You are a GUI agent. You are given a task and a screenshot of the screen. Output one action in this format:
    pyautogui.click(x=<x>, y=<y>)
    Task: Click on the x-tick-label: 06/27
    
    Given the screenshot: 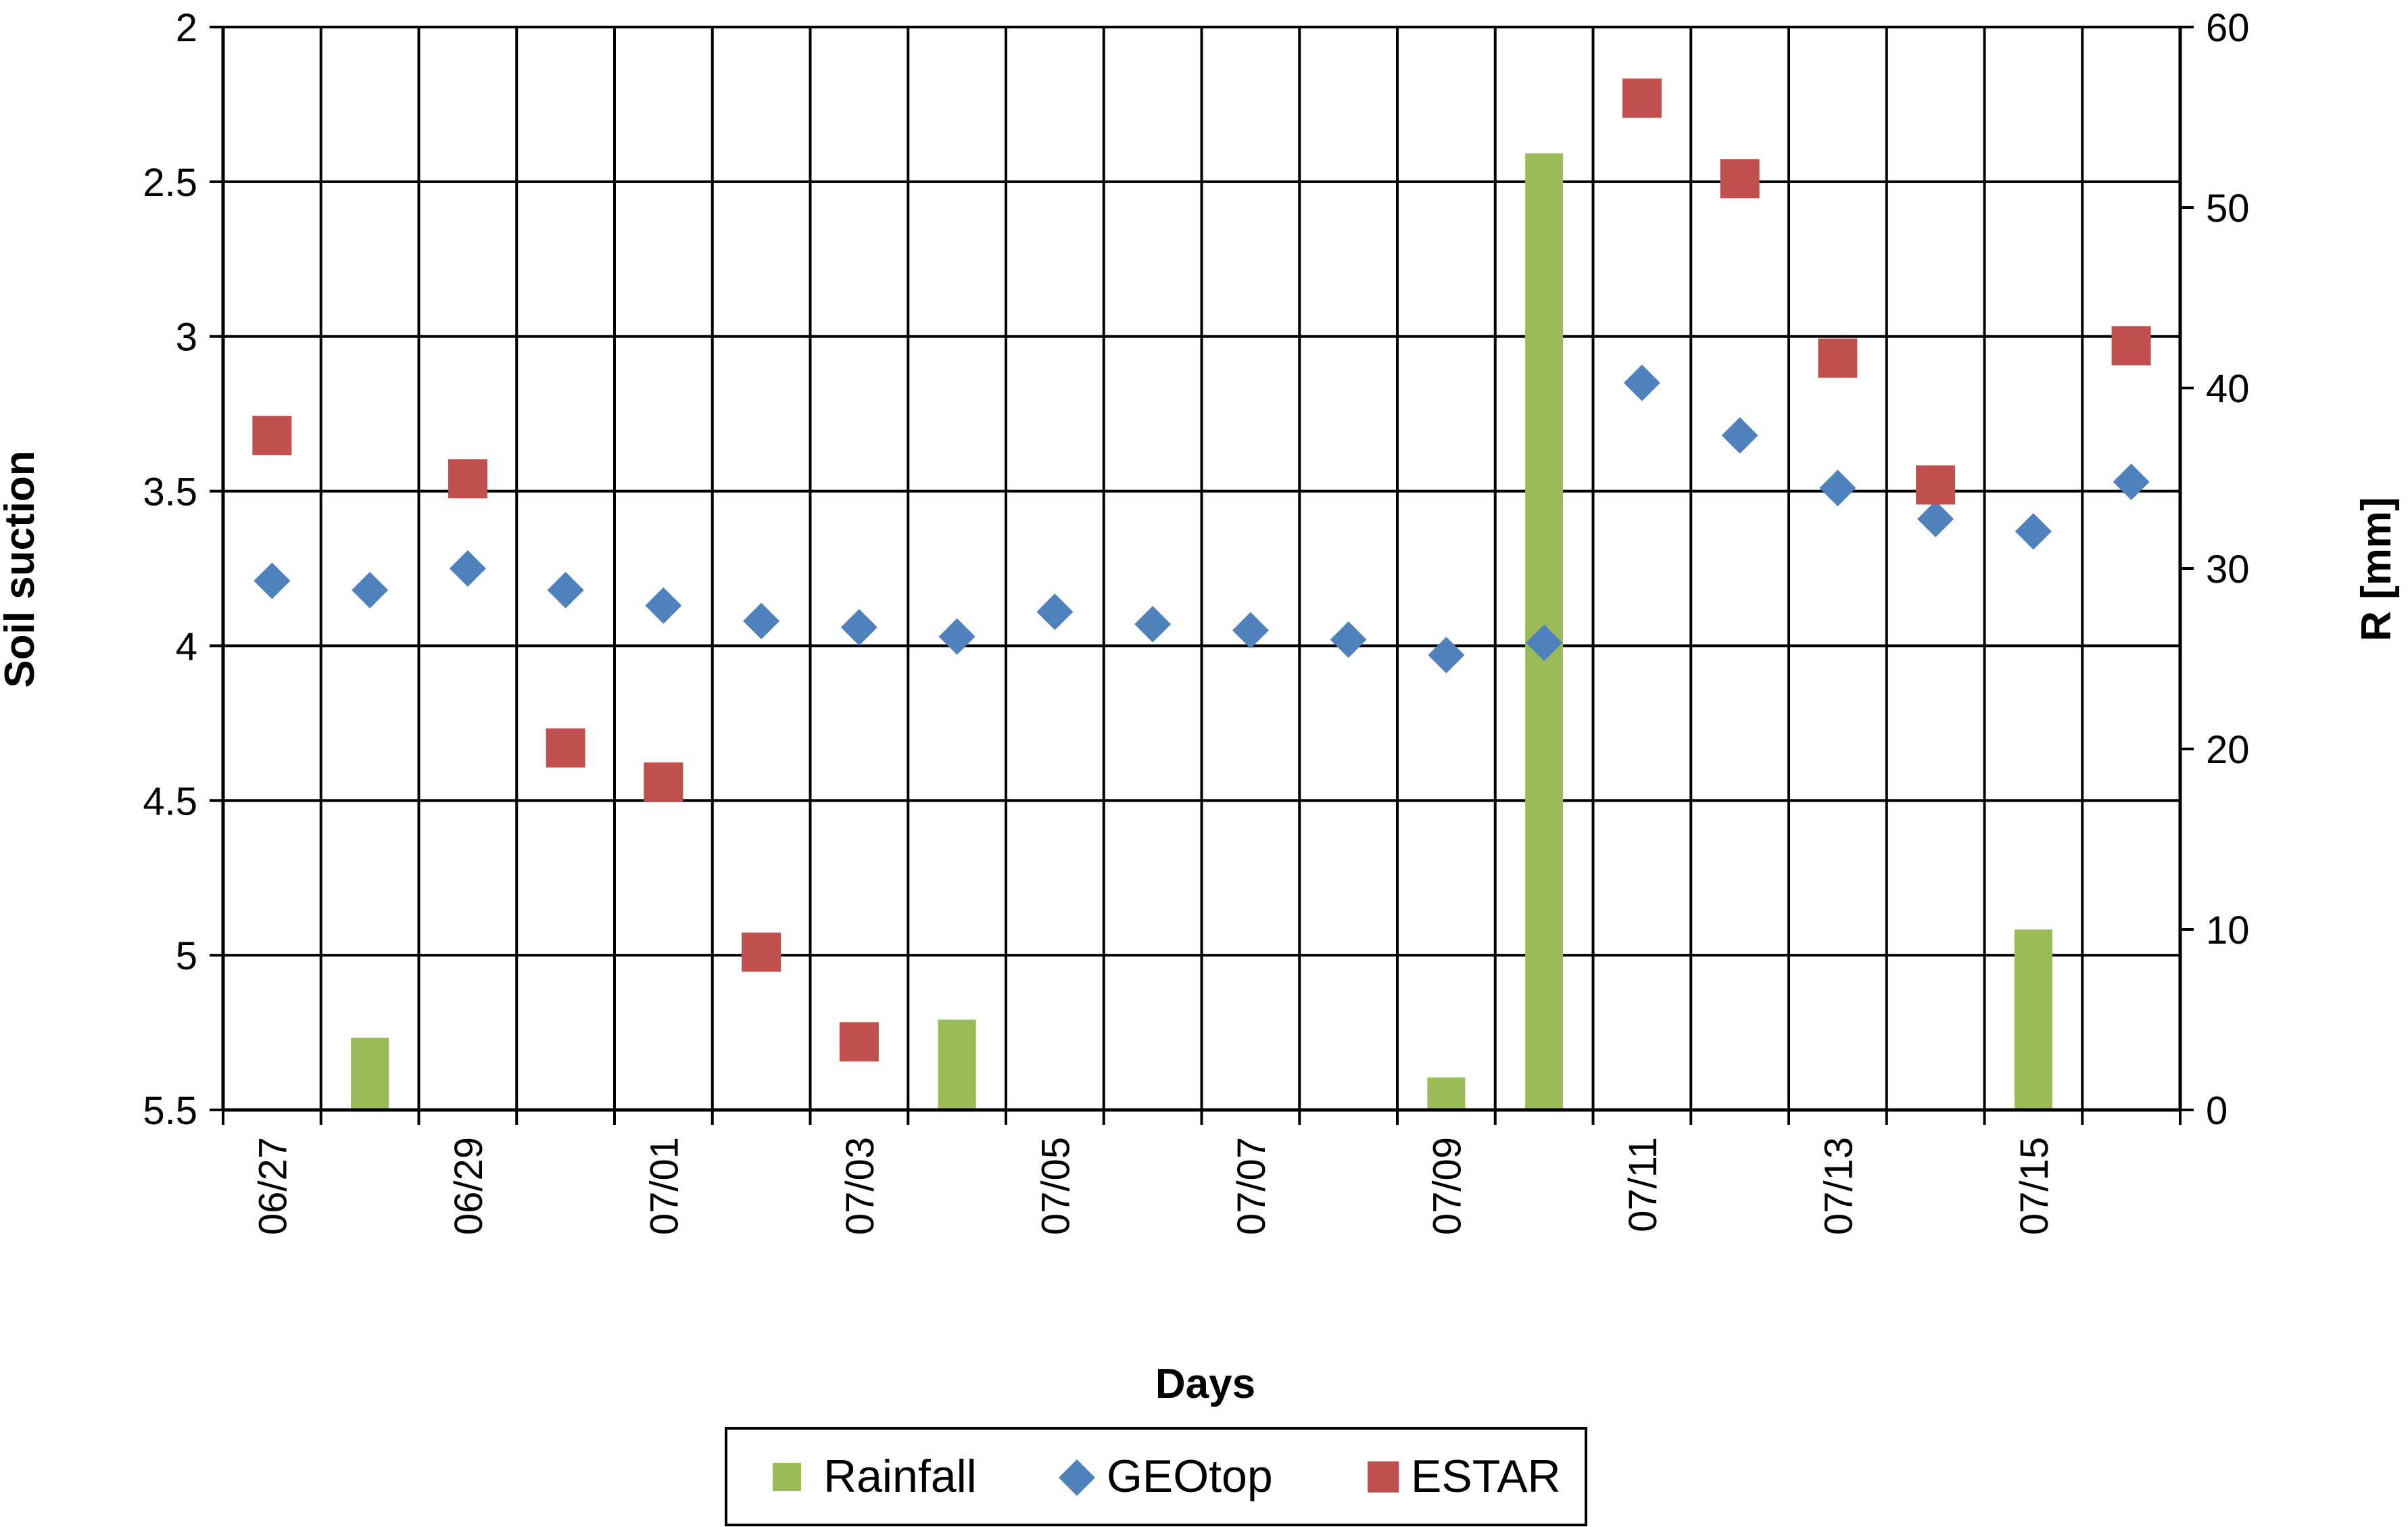 What is the action you would take?
    pyautogui.click(x=273, y=1186)
    